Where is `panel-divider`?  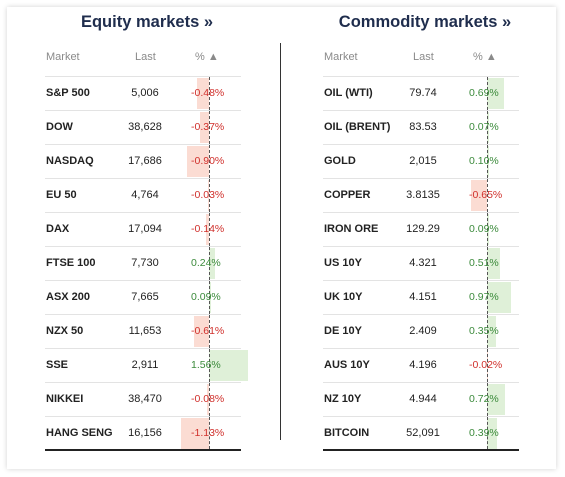
panel-divider is located at coordinates (280, 241).